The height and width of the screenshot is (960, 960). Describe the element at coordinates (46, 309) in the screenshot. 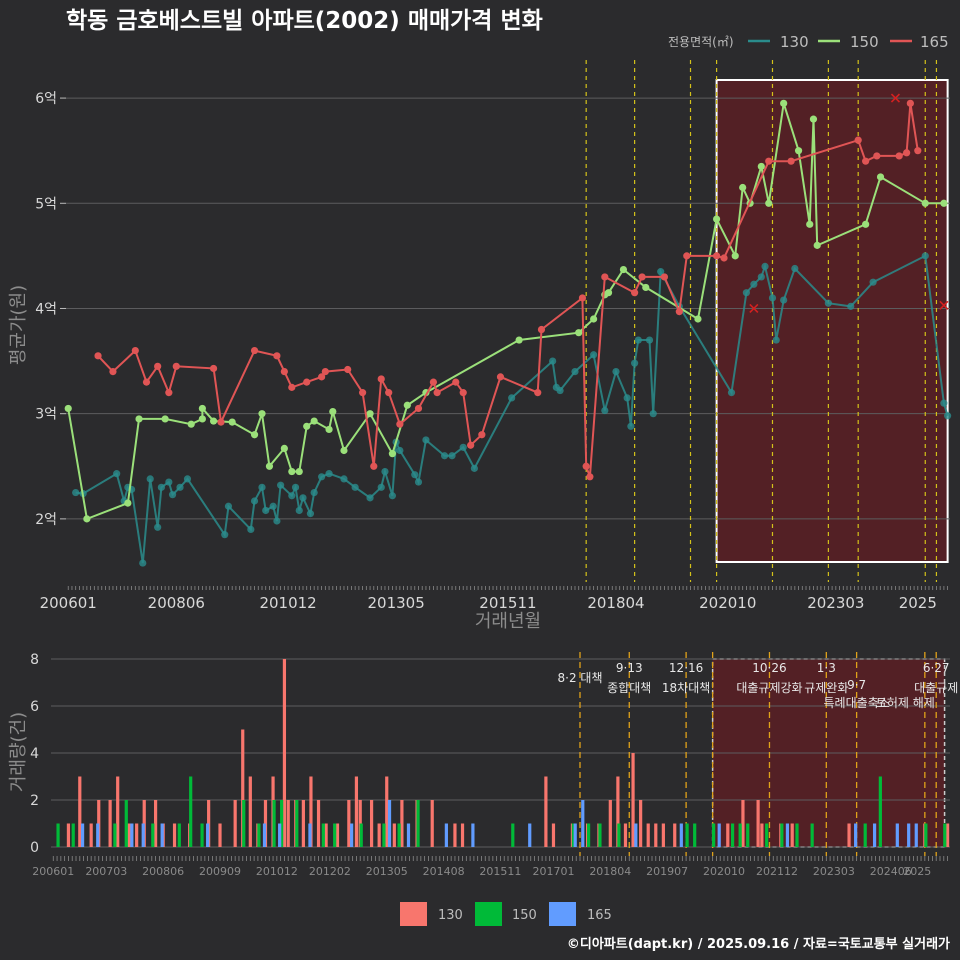

I see `price-y-tick-label: 4억` at that location.